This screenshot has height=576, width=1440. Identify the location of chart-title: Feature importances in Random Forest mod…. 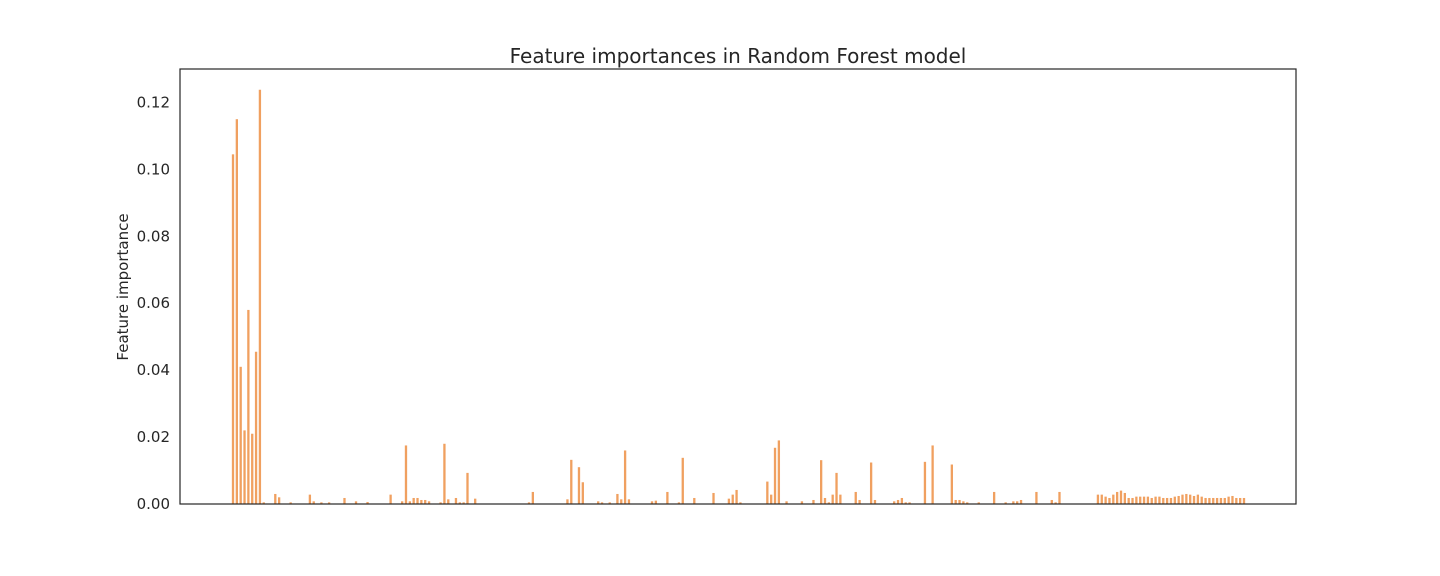
(738, 56).